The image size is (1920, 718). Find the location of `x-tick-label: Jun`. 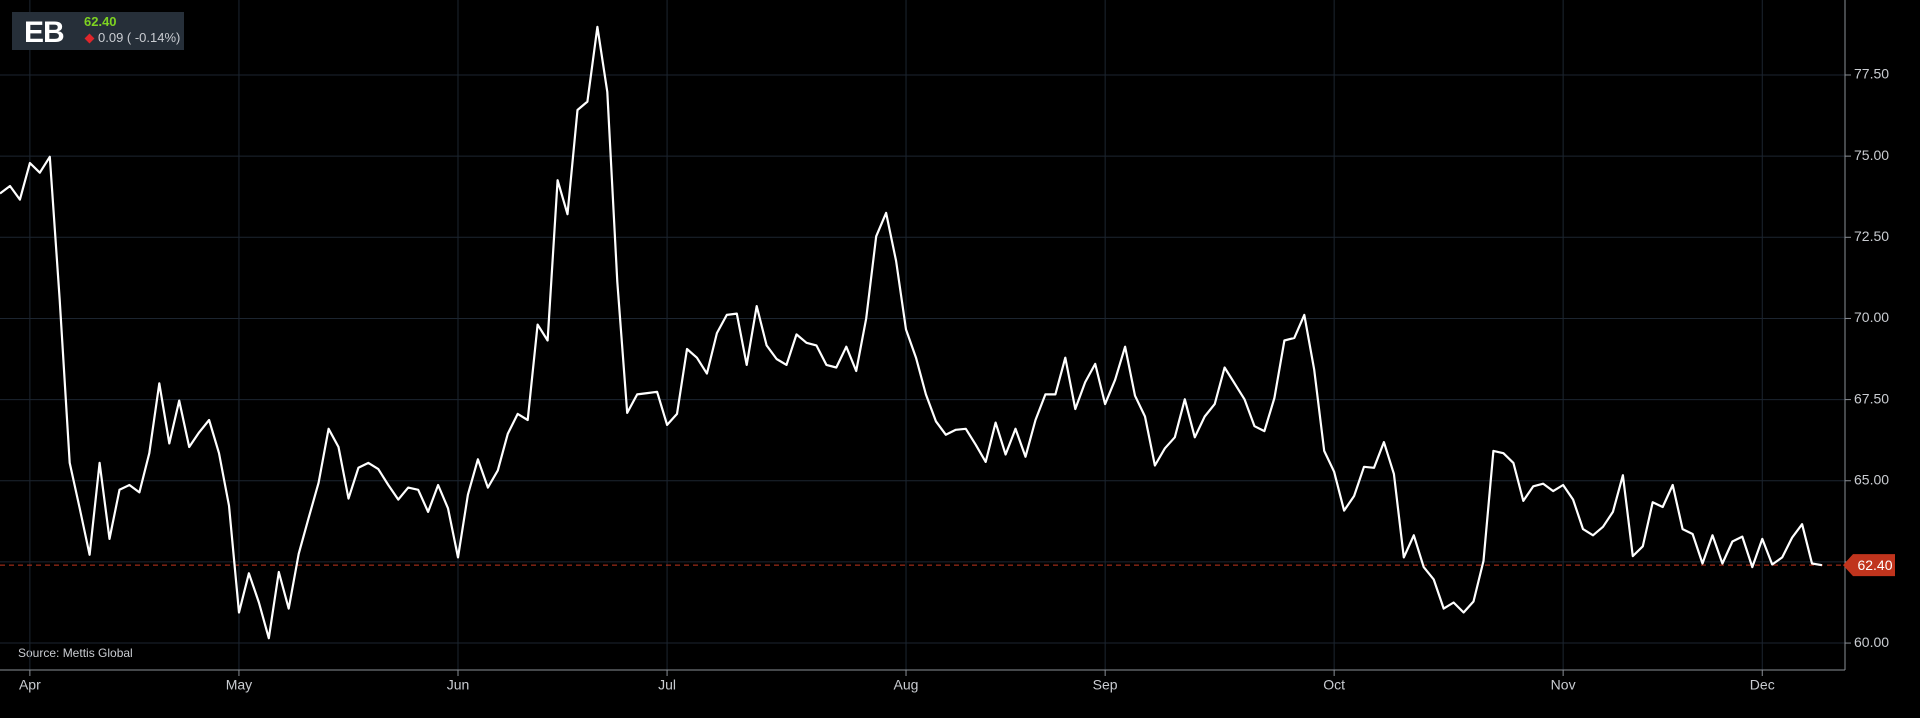

x-tick-label: Jun is located at coordinates (458, 685).